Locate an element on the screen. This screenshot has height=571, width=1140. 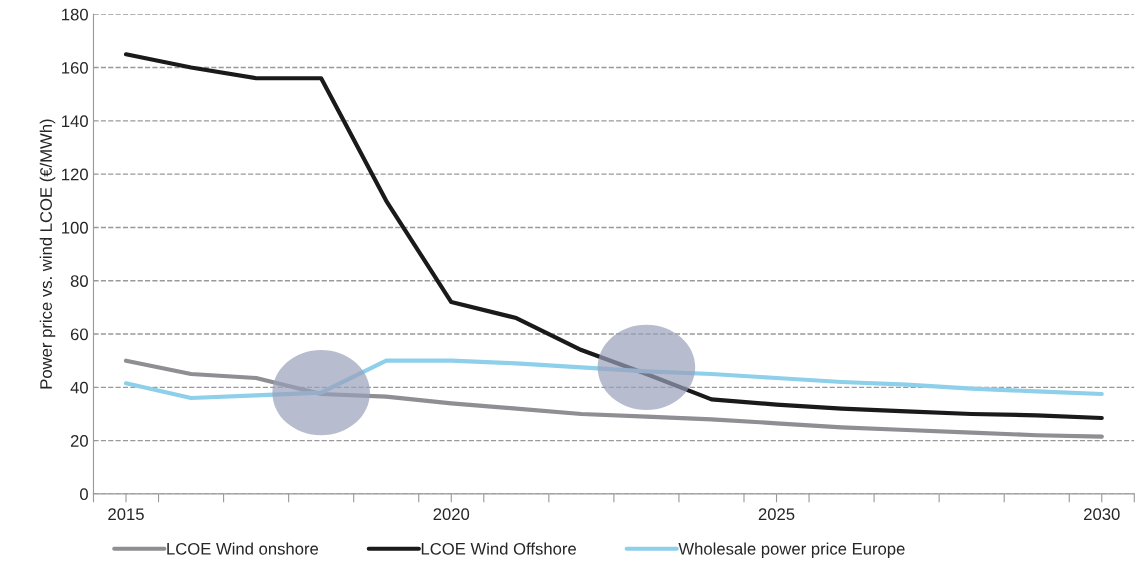
x-tick-label: 2025 is located at coordinates (776, 514).